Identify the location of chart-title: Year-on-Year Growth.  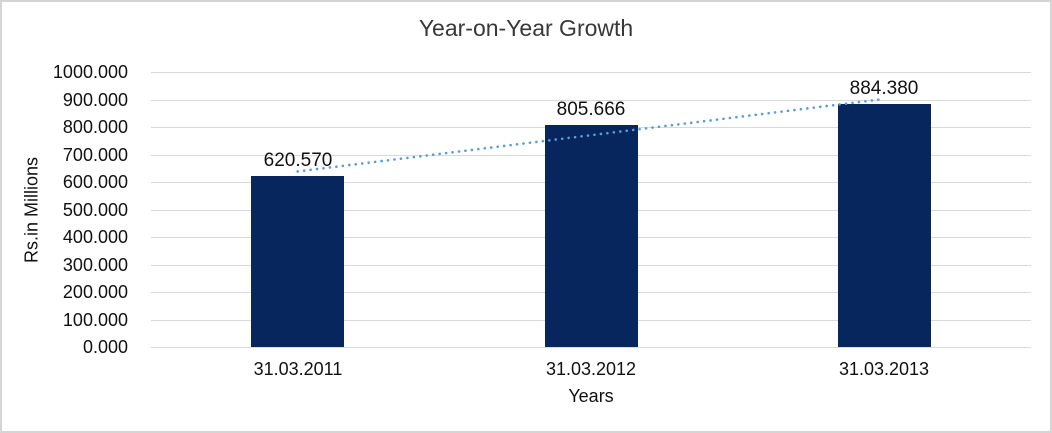
(526, 28).